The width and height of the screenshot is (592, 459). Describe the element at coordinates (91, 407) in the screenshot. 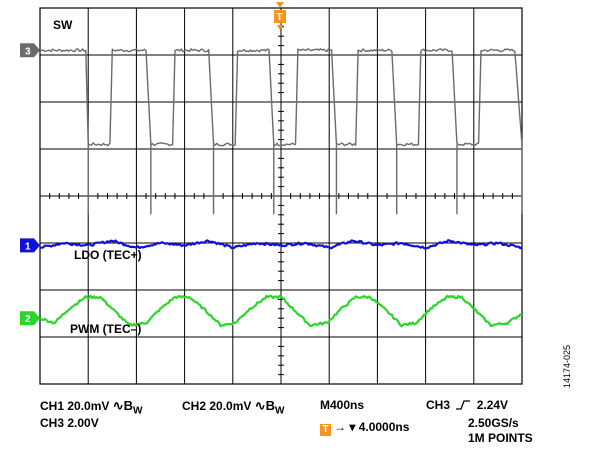

I see `ch1-scale-readout: CH1 20.0mV ∿BW` at that location.